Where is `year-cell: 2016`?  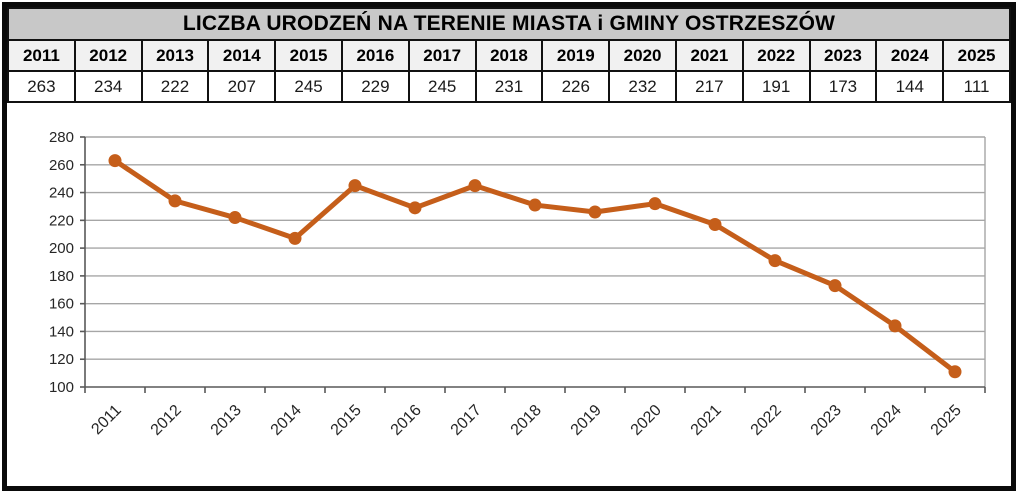
year-cell: 2016 is located at coordinates (375, 55).